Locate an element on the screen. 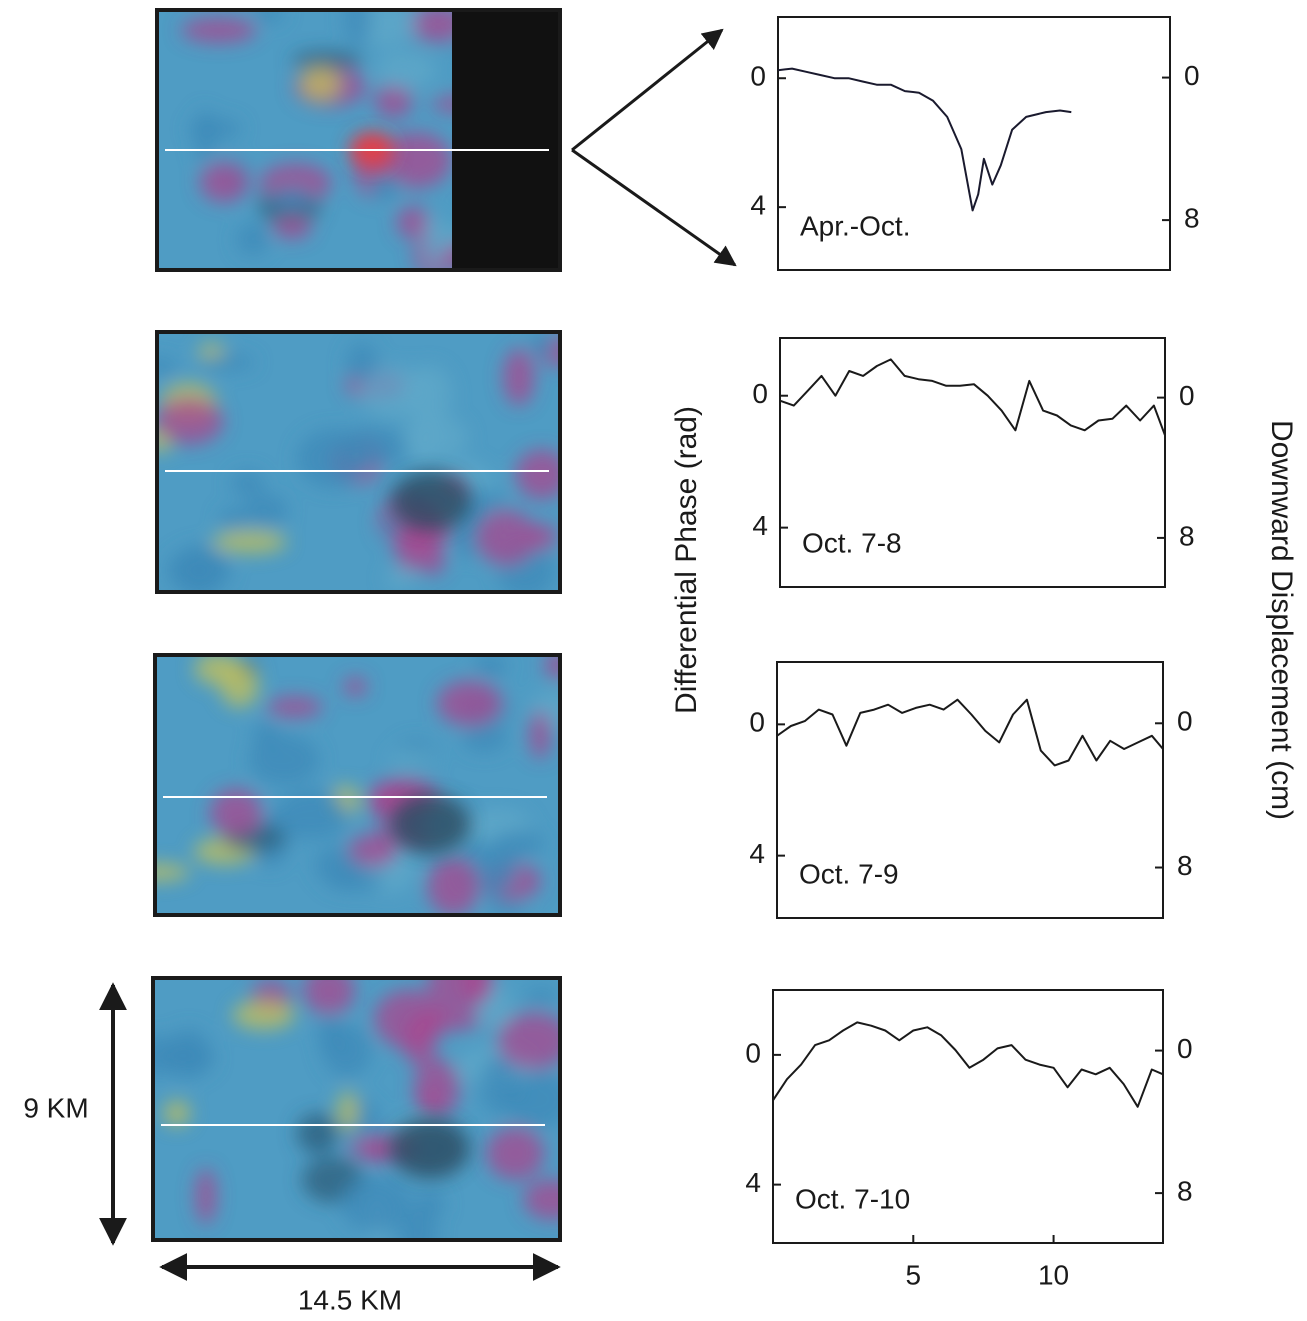 The image size is (1307, 1321). panel-label: Oct. 7-9 is located at coordinates (849, 873).